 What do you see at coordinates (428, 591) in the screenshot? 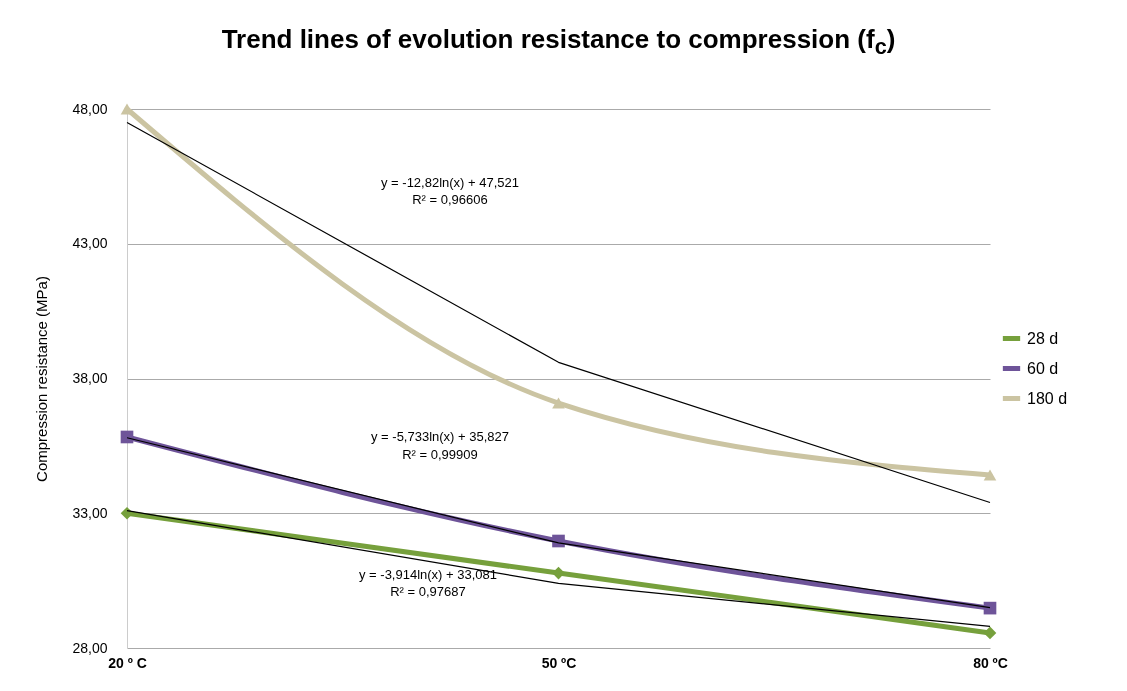
I see `annotation: R² = 0,97687` at bounding box center [428, 591].